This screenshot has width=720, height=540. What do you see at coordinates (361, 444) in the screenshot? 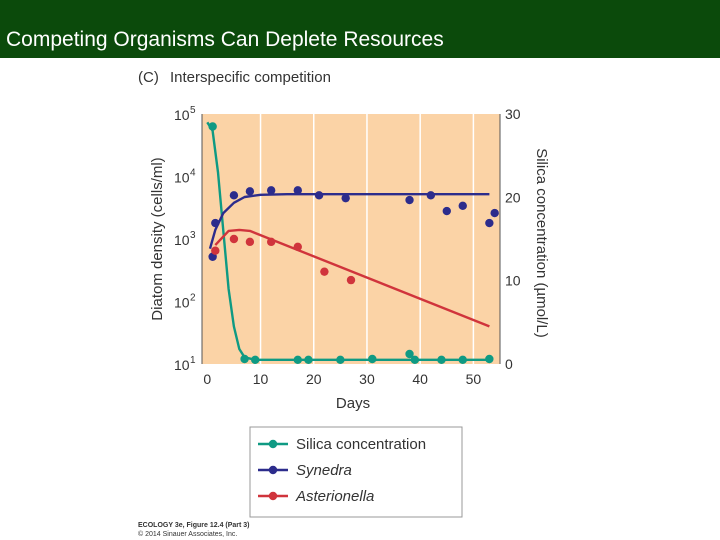
I see `legend-label: Silica concentration` at bounding box center [361, 444].